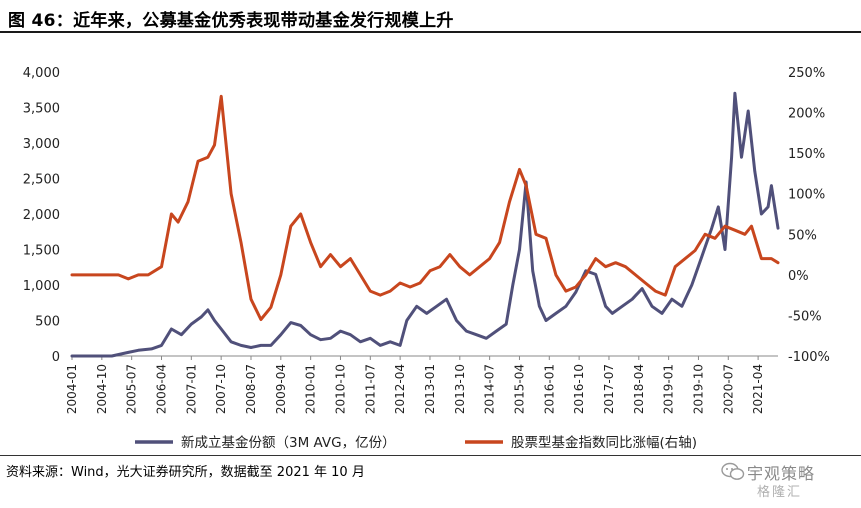  I want to click on watermark-text: 宇观策略, so click(781, 473).